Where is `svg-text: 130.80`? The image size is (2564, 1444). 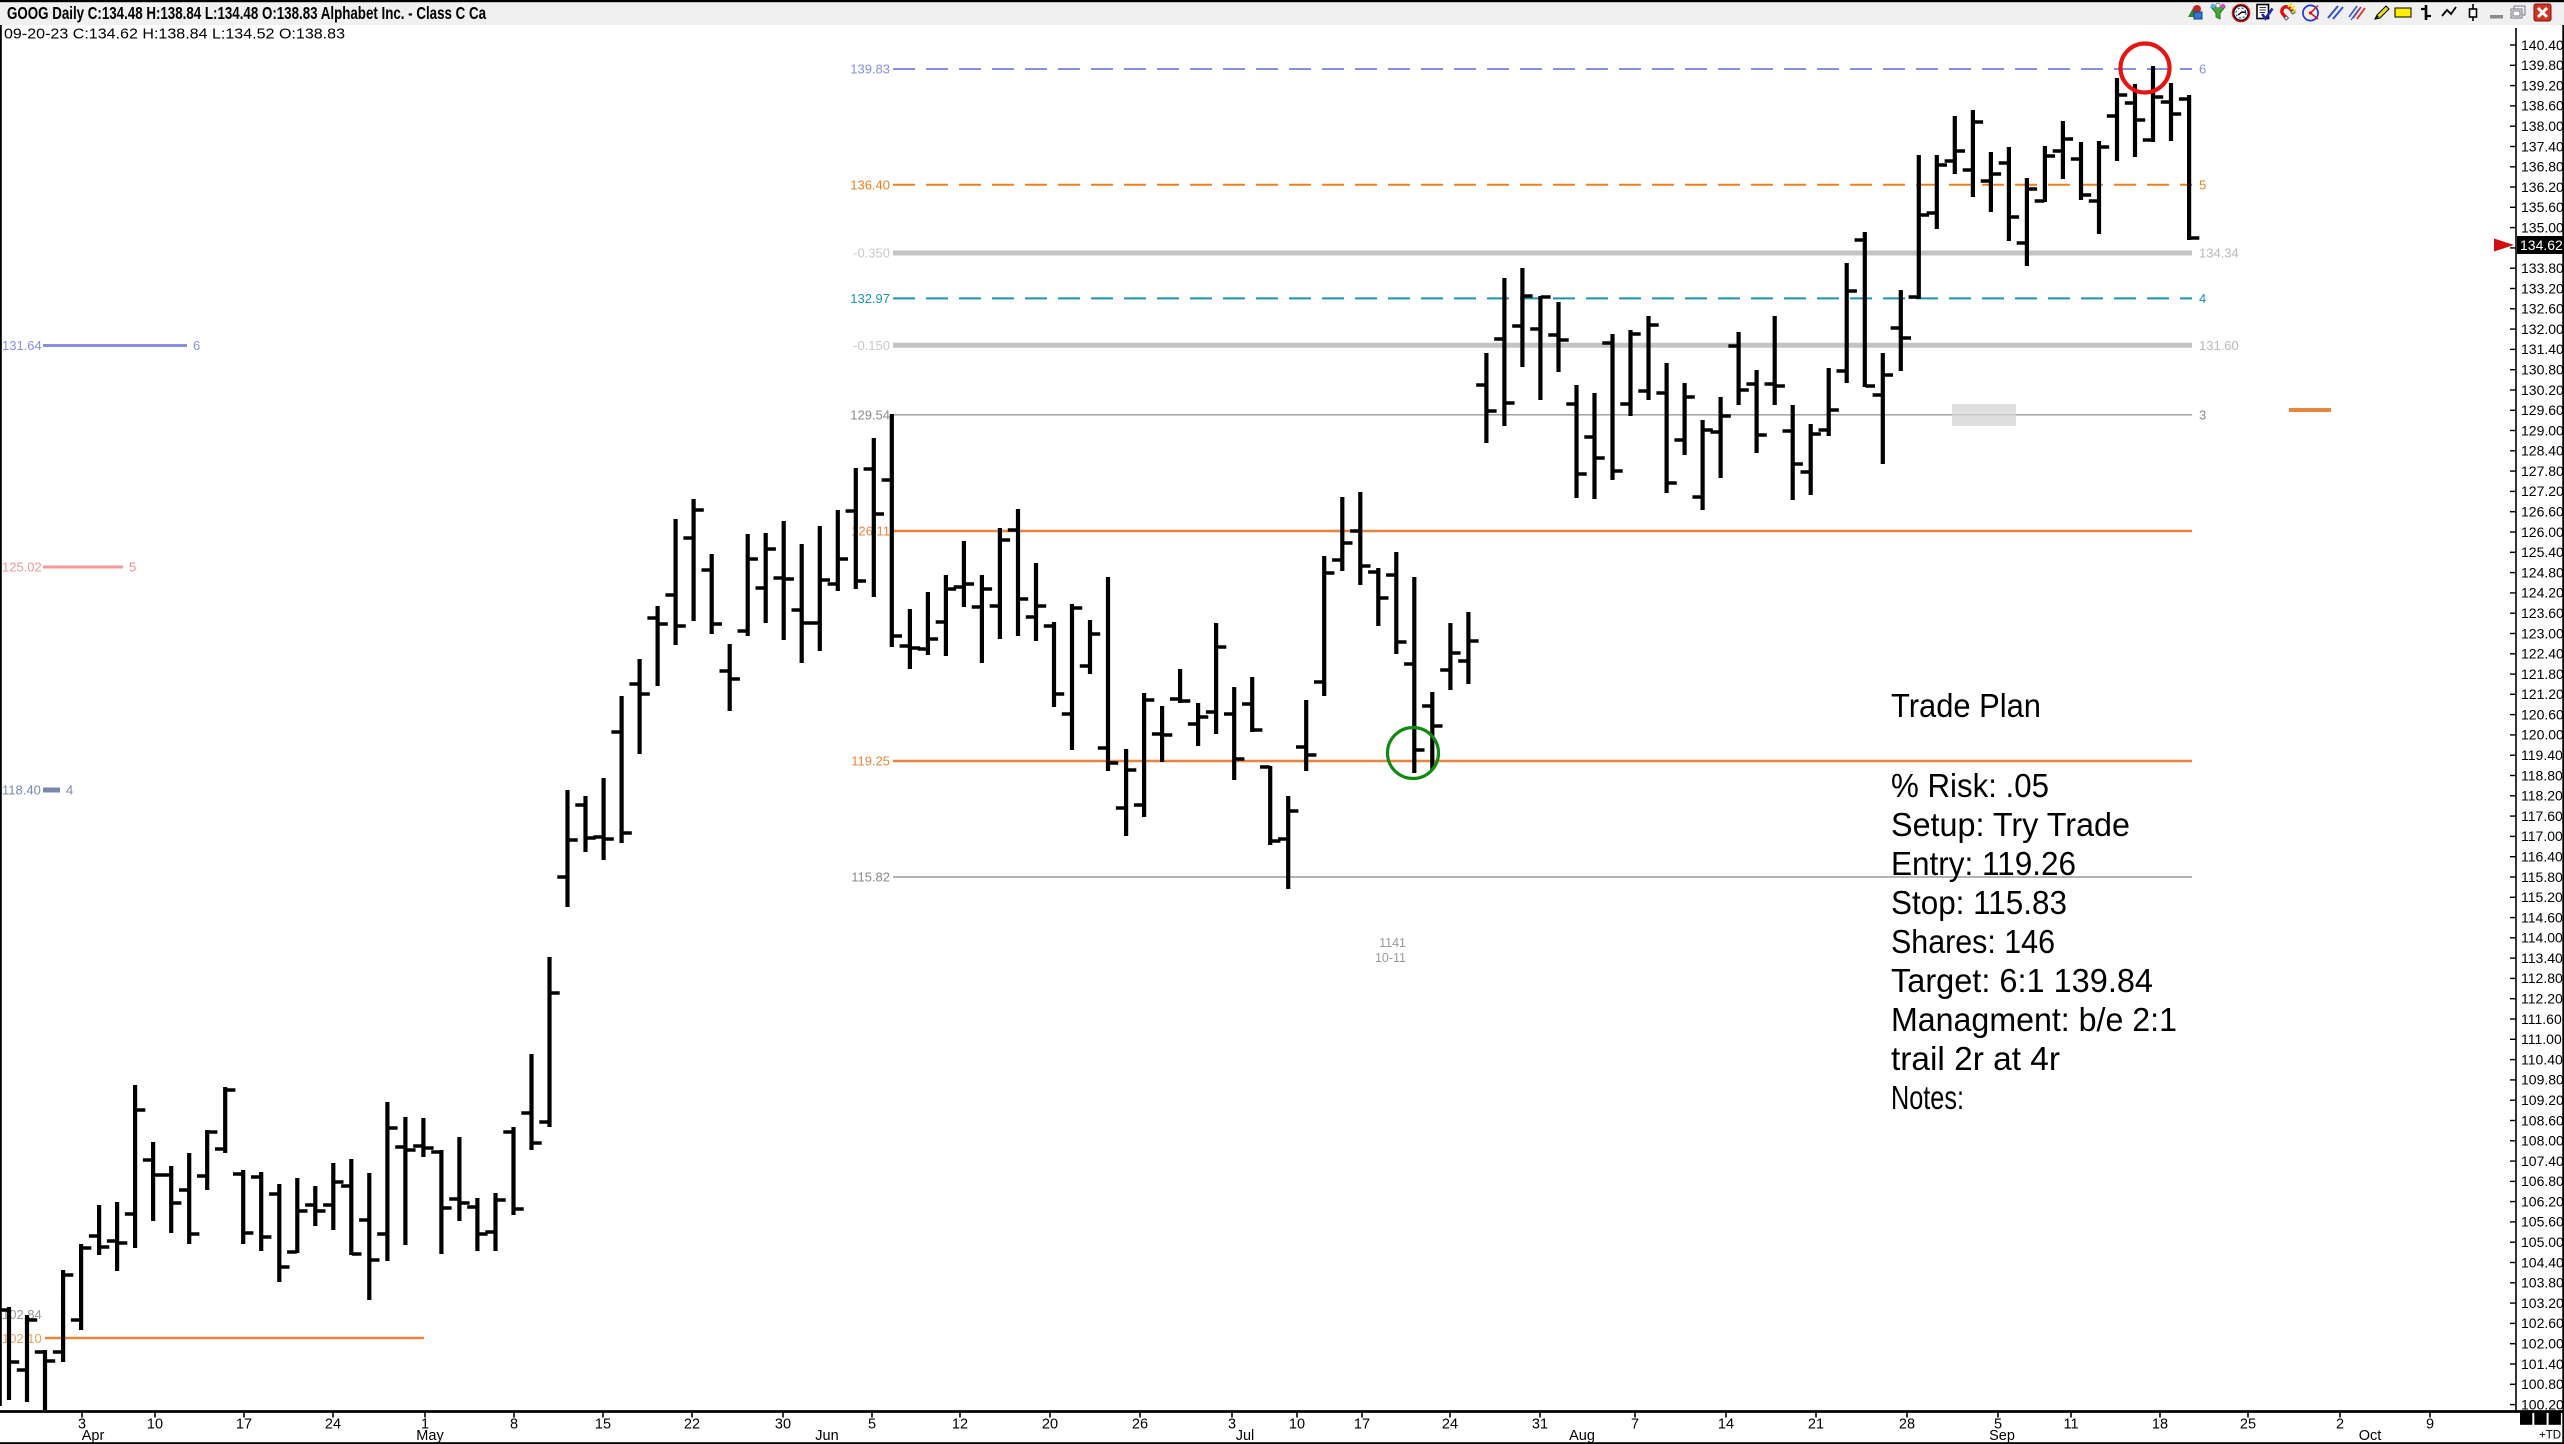 svg-text: 130.80 is located at coordinates (2542, 370).